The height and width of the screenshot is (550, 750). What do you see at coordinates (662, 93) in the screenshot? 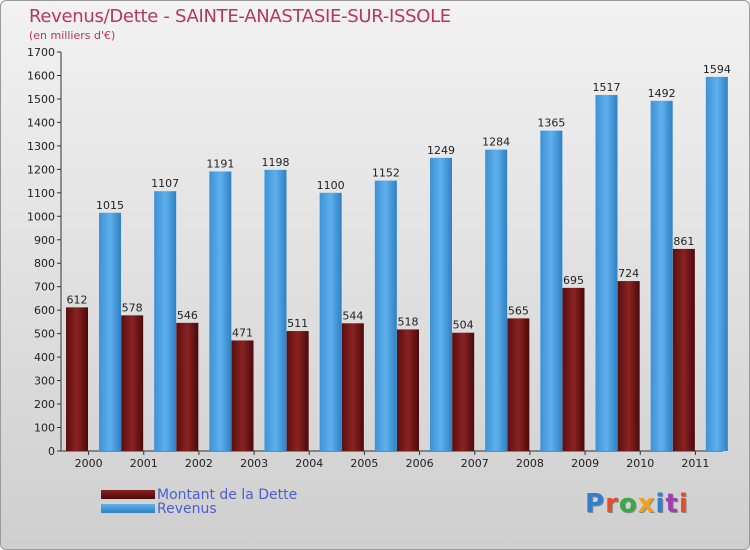
I see `value-label-revenus: 1492` at bounding box center [662, 93].